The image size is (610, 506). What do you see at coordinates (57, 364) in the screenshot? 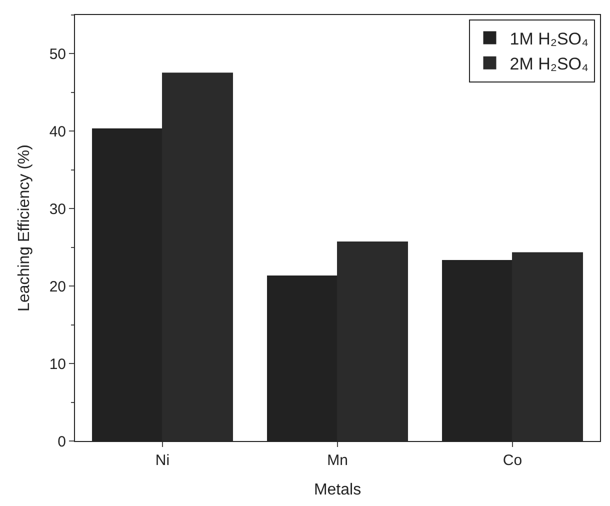
I see `y-tick-label: 10` at bounding box center [57, 364].